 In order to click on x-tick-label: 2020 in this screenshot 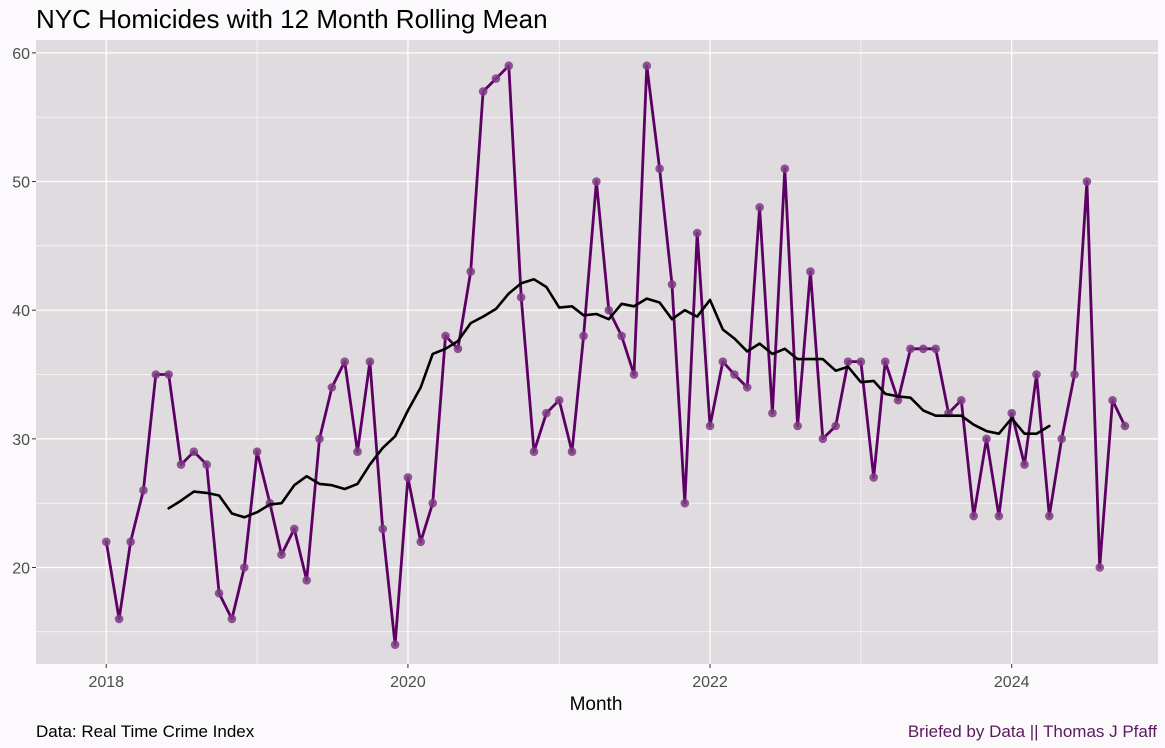, I will do `click(408, 682)`.